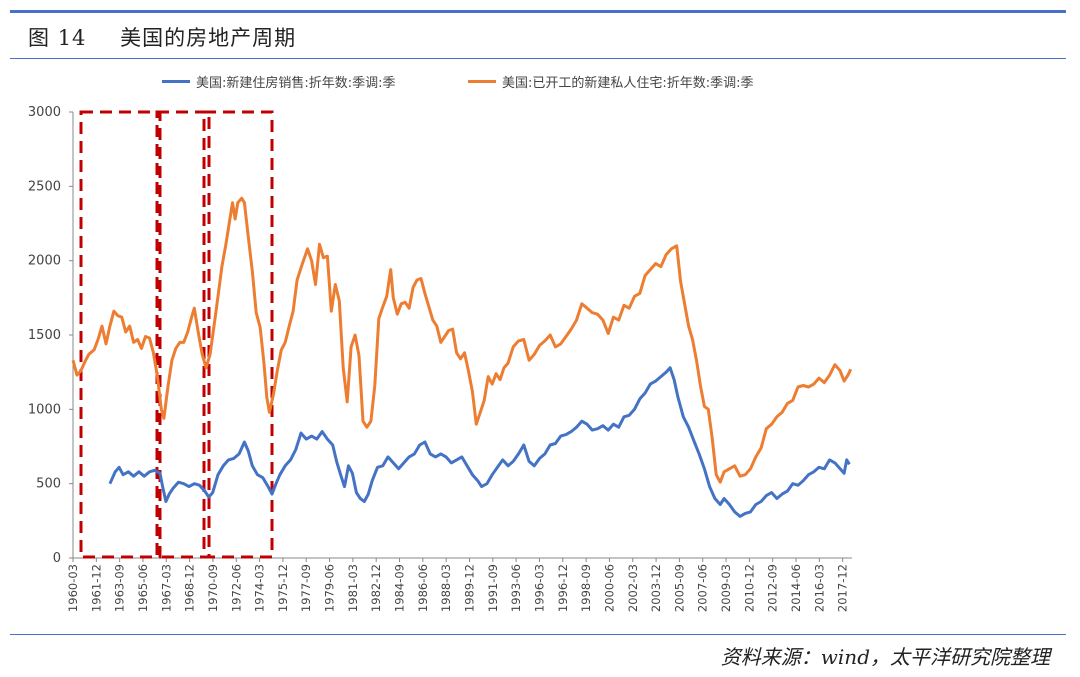 This screenshot has width=1080, height=677. What do you see at coordinates (39, 38) in the screenshot?
I see `figure-label: 图` at bounding box center [39, 38].